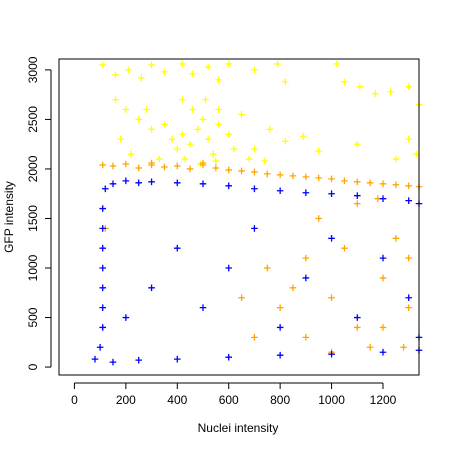  I want to click on x-tick-label: 1000, so click(331, 400).